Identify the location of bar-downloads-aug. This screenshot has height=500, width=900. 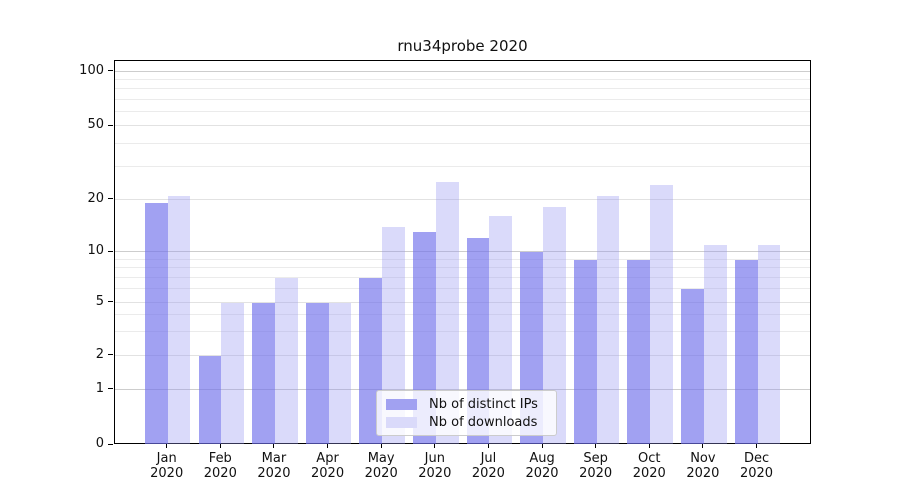
(554, 325).